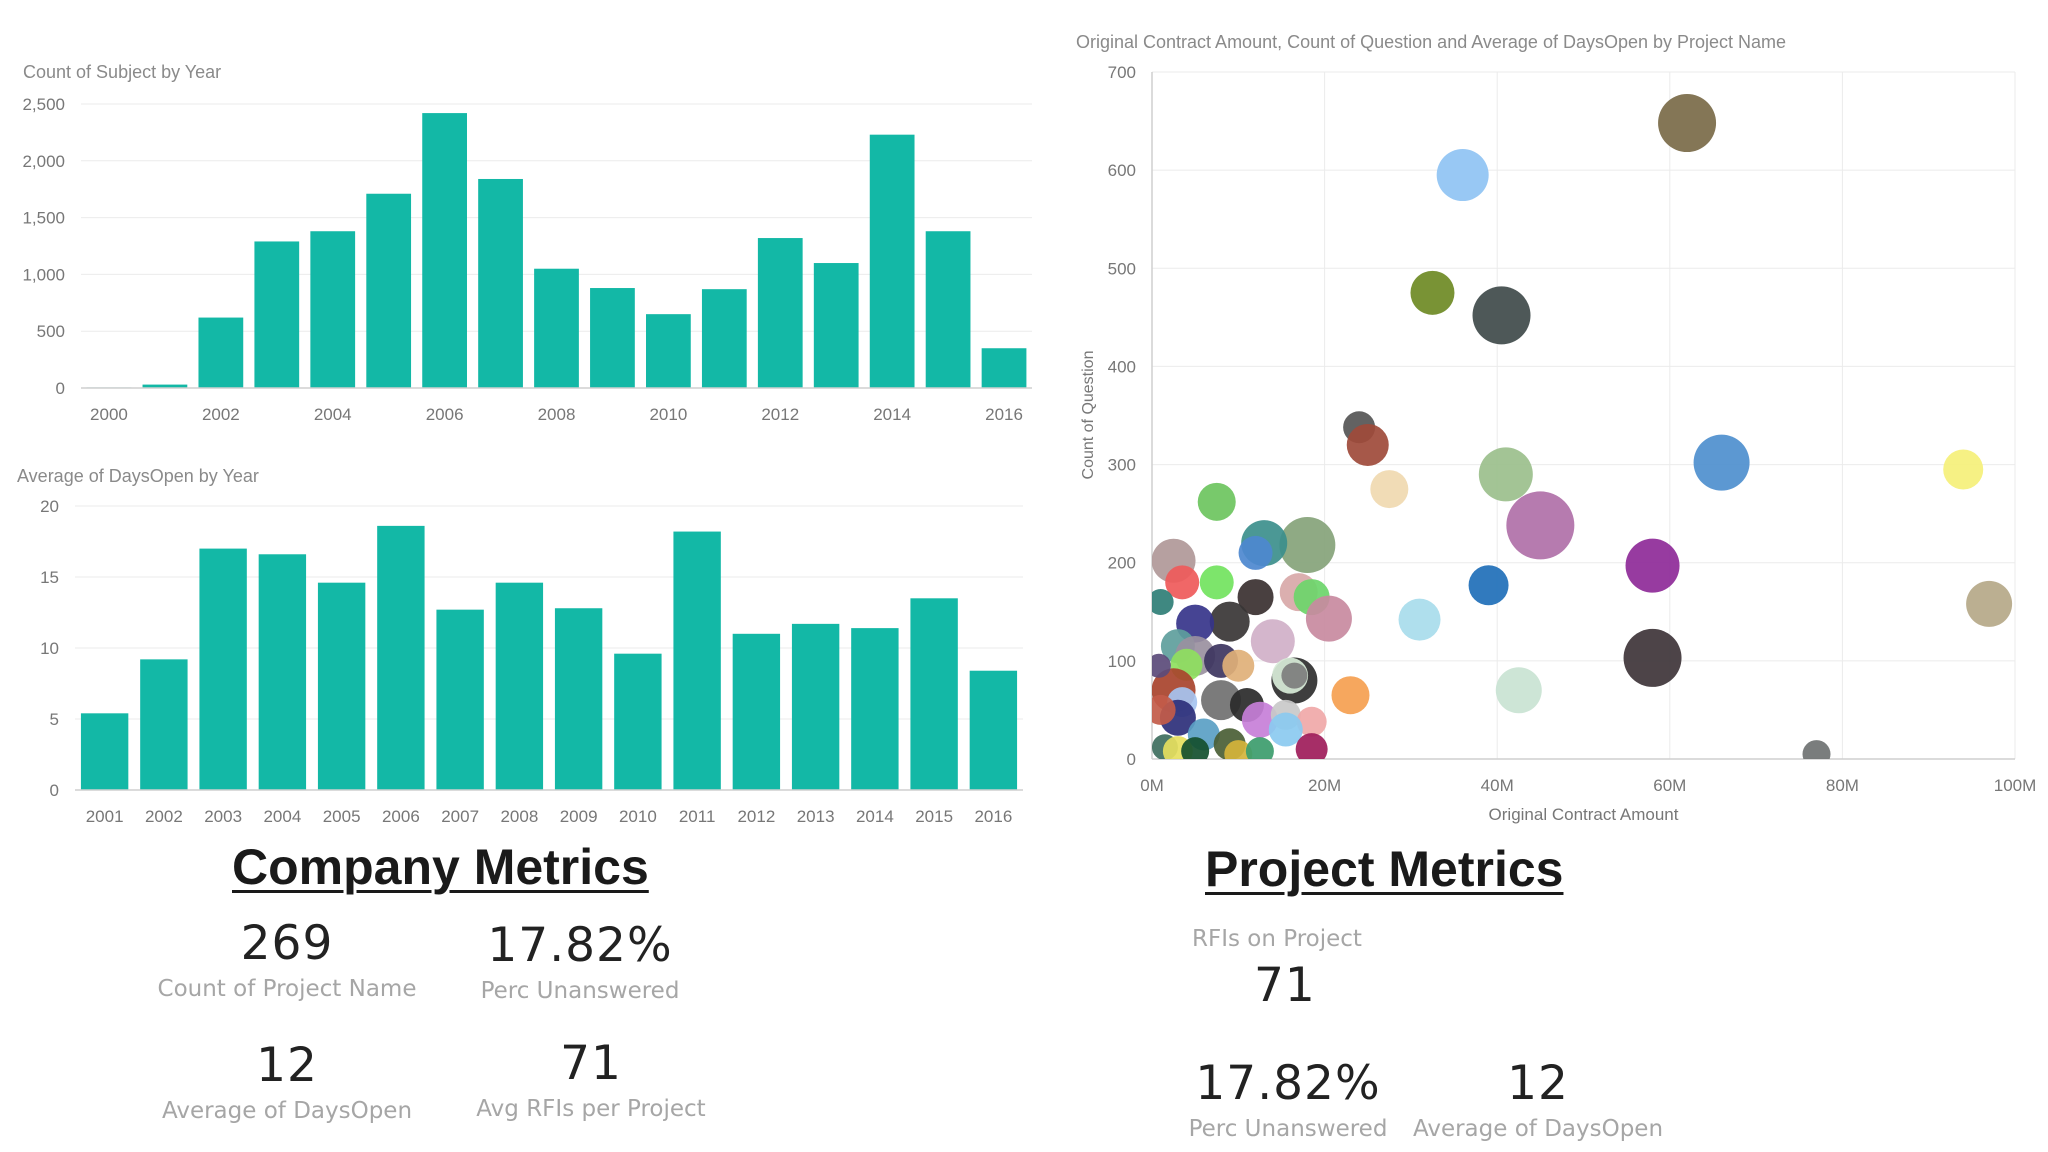  Describe the element at coordinates (1288, 1101) in the screenshot. I see `metric-card-project-perc-unanswered: 17.82% Perc Unanswered` at that location.